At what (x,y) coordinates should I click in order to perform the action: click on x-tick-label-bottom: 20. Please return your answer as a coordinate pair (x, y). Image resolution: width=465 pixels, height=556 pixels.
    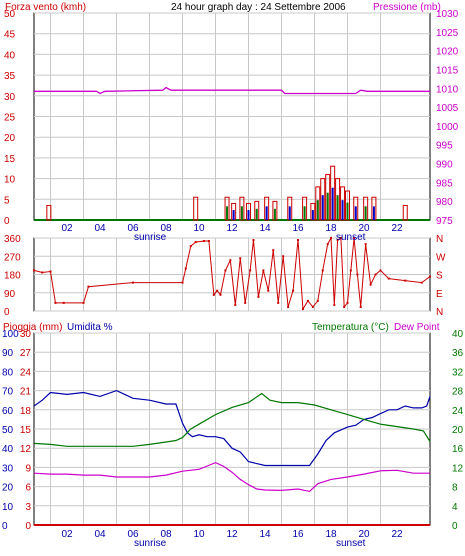
    Looking at the image, I should click on (364, 534).